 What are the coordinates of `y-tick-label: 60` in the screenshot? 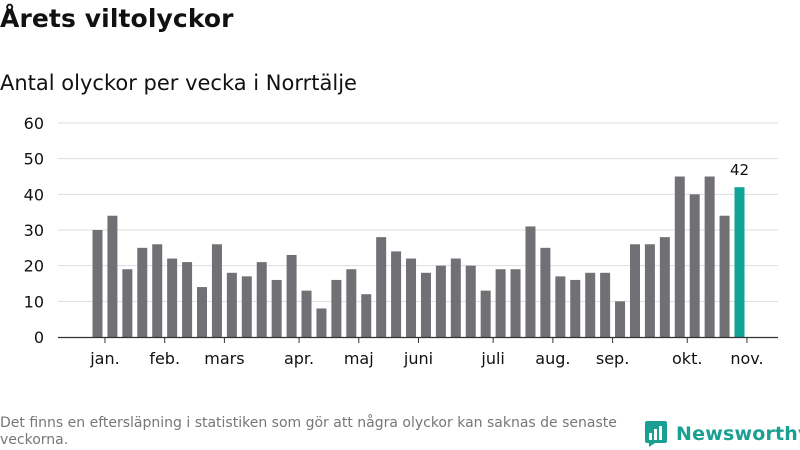 It's located at (34, 123).